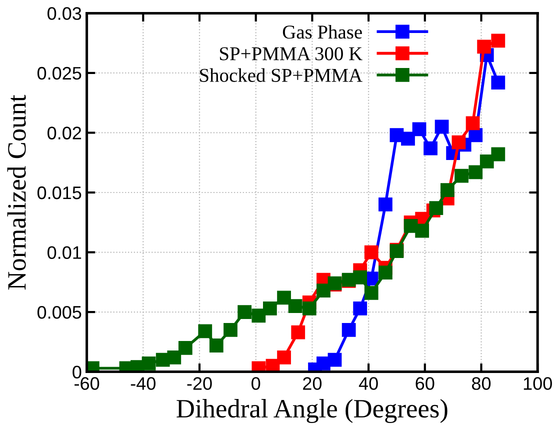  Describe the element at coordinates (538, 383) in the screenshot. I see `x-tick-label: 100` at that location.